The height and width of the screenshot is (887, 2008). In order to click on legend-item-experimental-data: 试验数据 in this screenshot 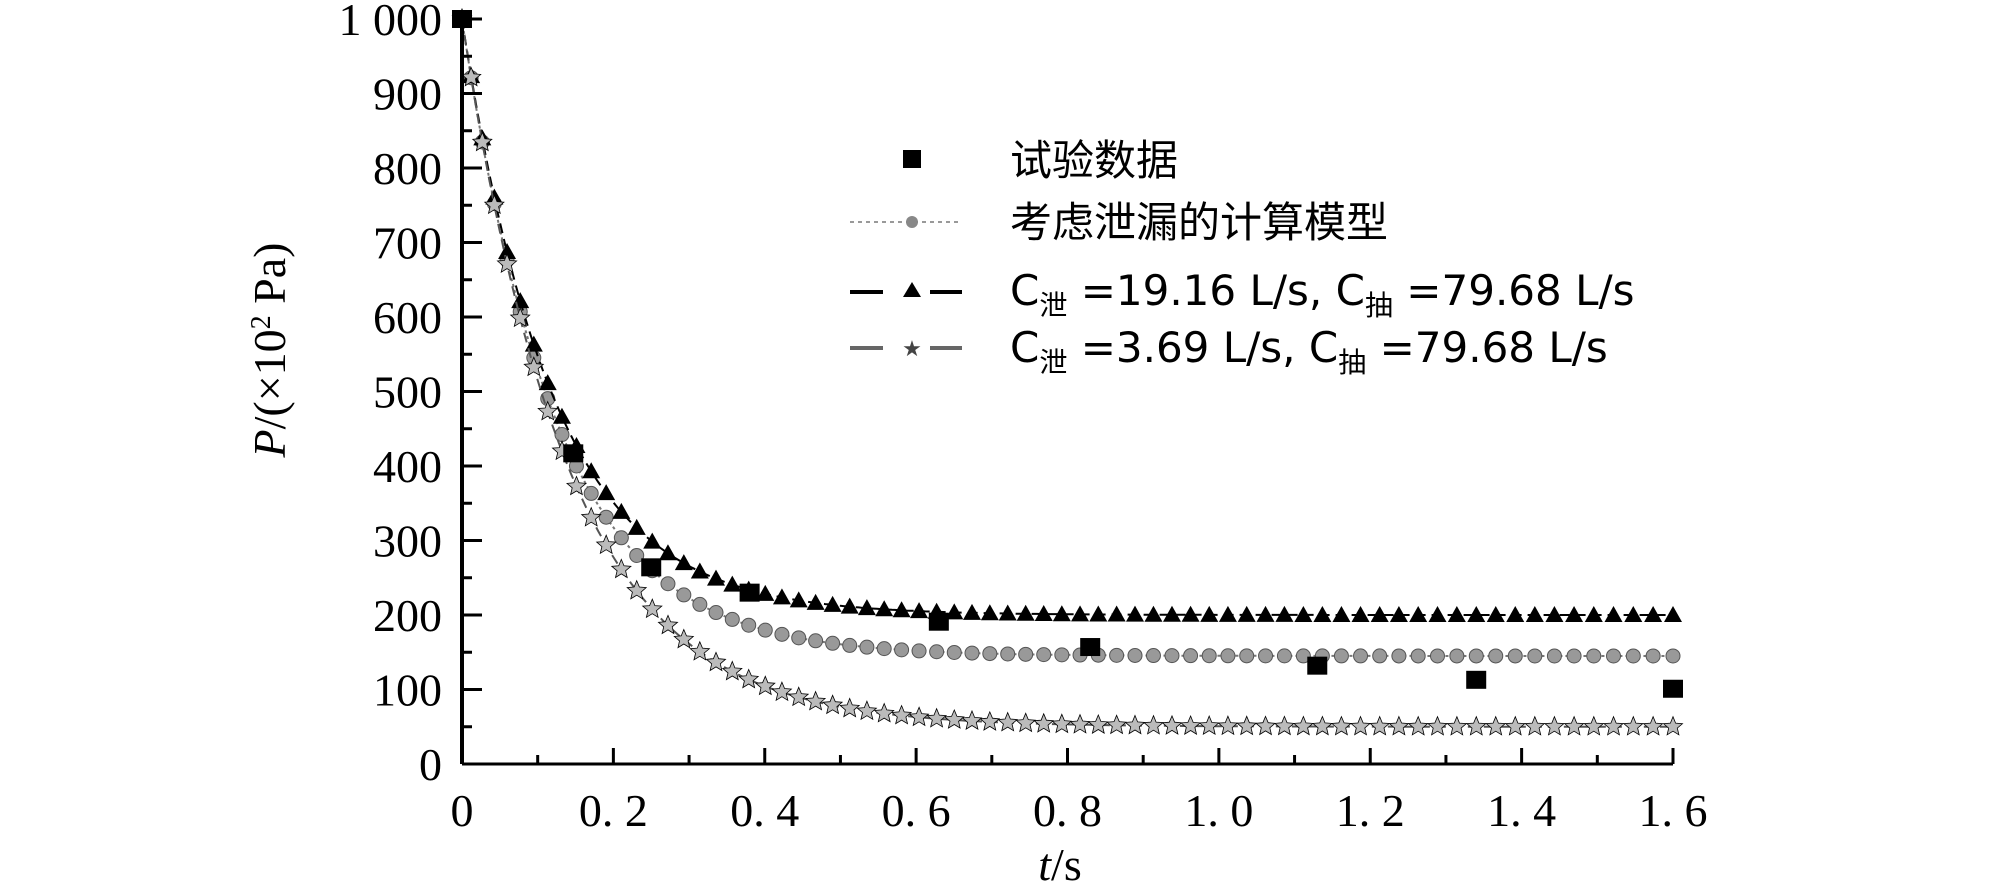, I will do `click(1040, 160)`.